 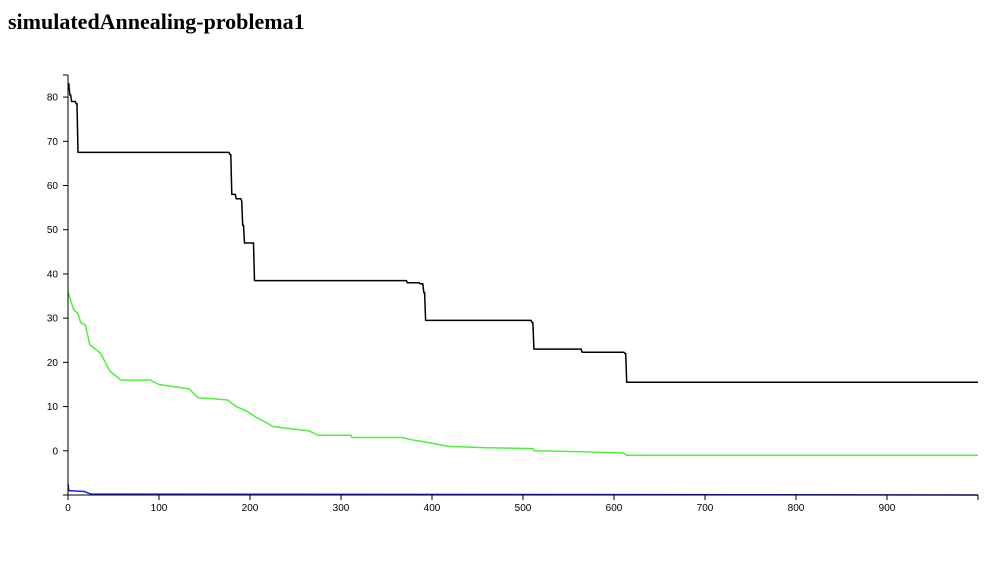 What do you see at coordinates (53, 186) in the screenshot?
I see `y-tick-label: 60` at bounding box center [53, 186].